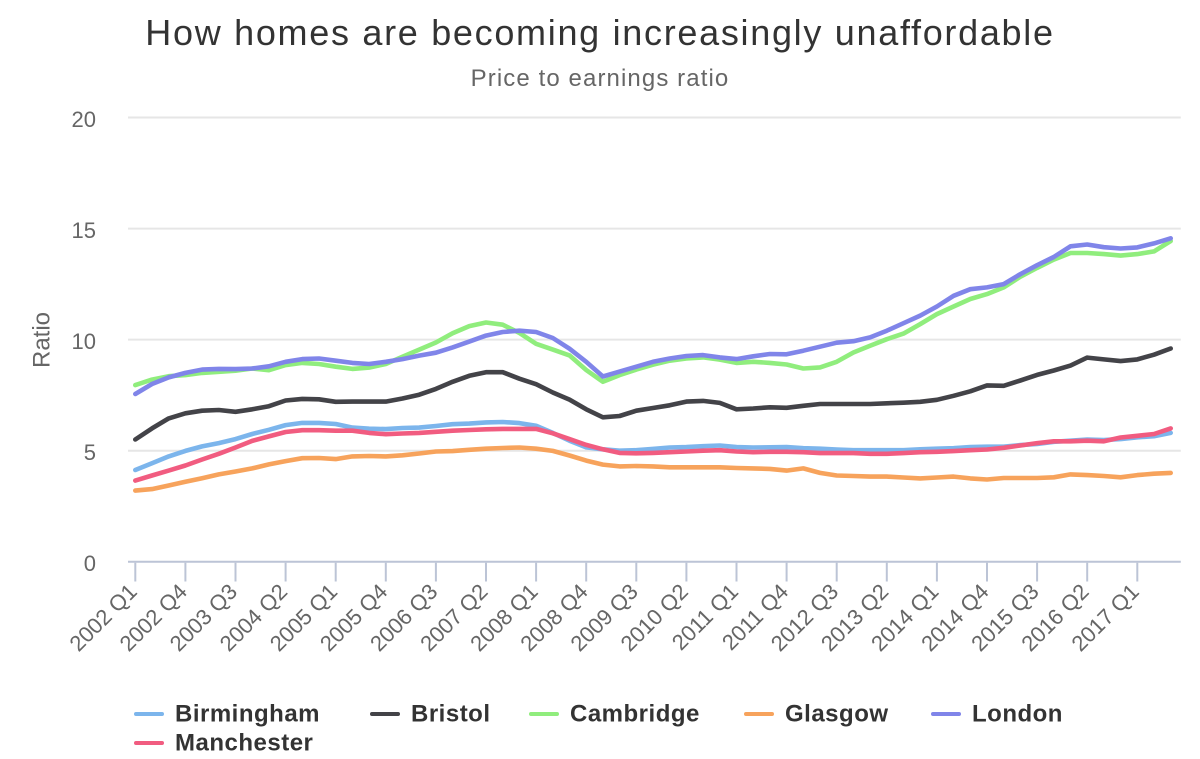 The image size is (1200, 759). I want to click on svg-text: Cambridge, so click(635, 714).